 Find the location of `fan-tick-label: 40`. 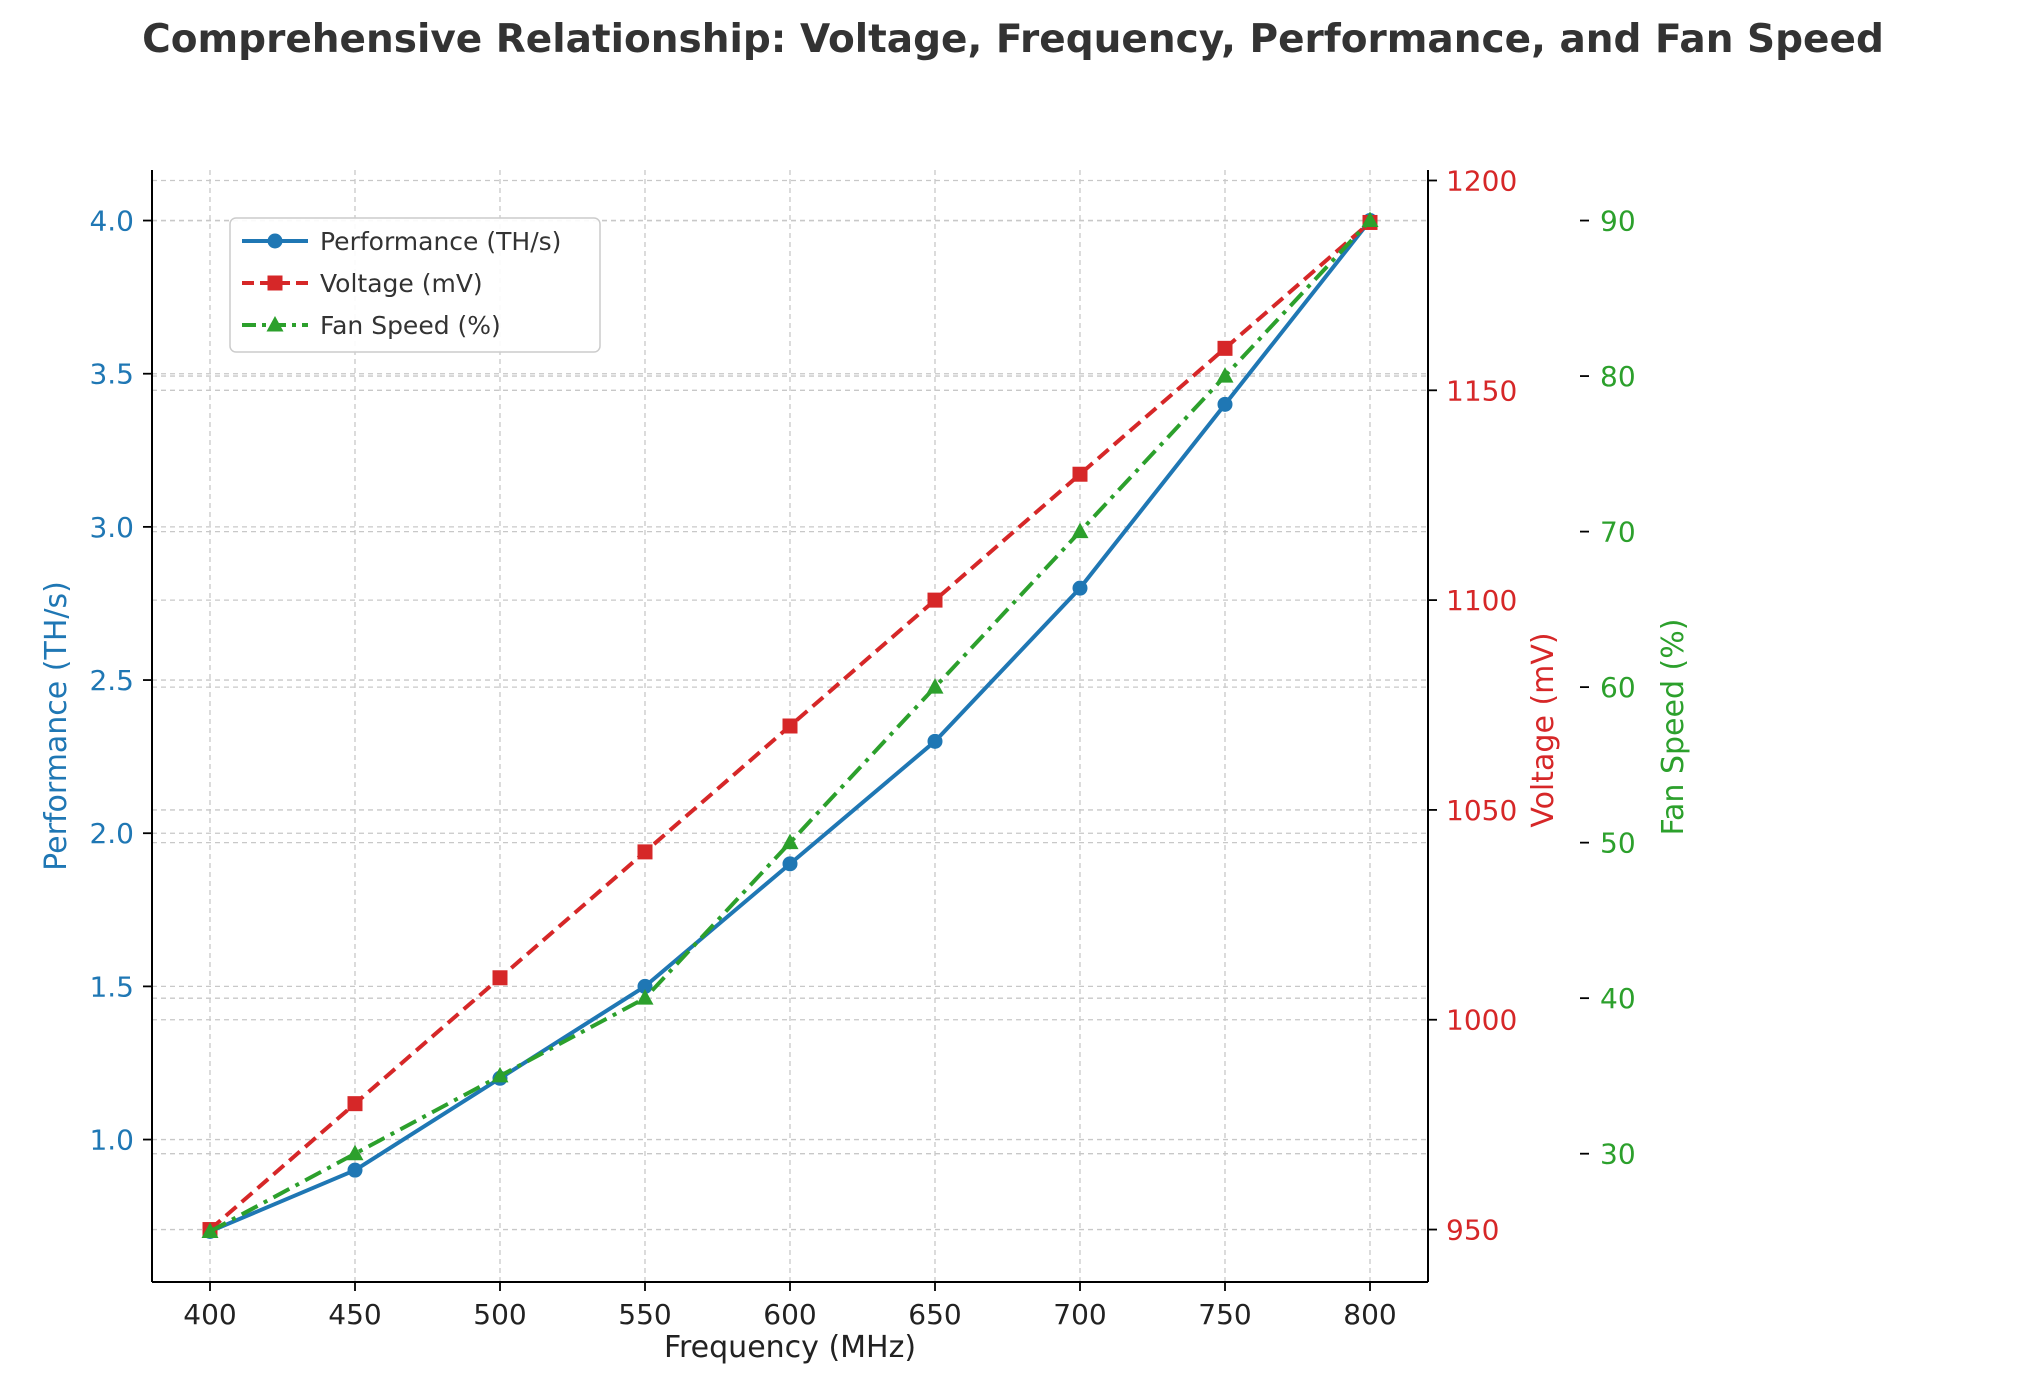

fan-tick-label: 40 is located at coordinates (1618, 998).